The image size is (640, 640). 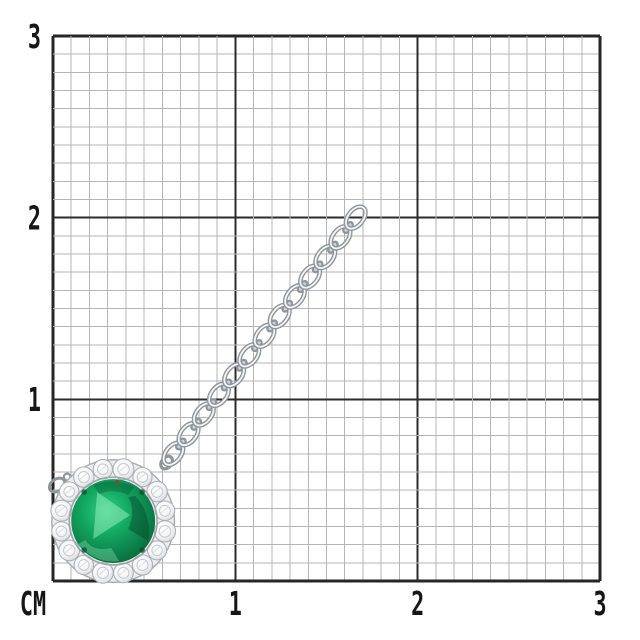 I want to click on gem-dark-facet-right, so click(x=138, y=519).